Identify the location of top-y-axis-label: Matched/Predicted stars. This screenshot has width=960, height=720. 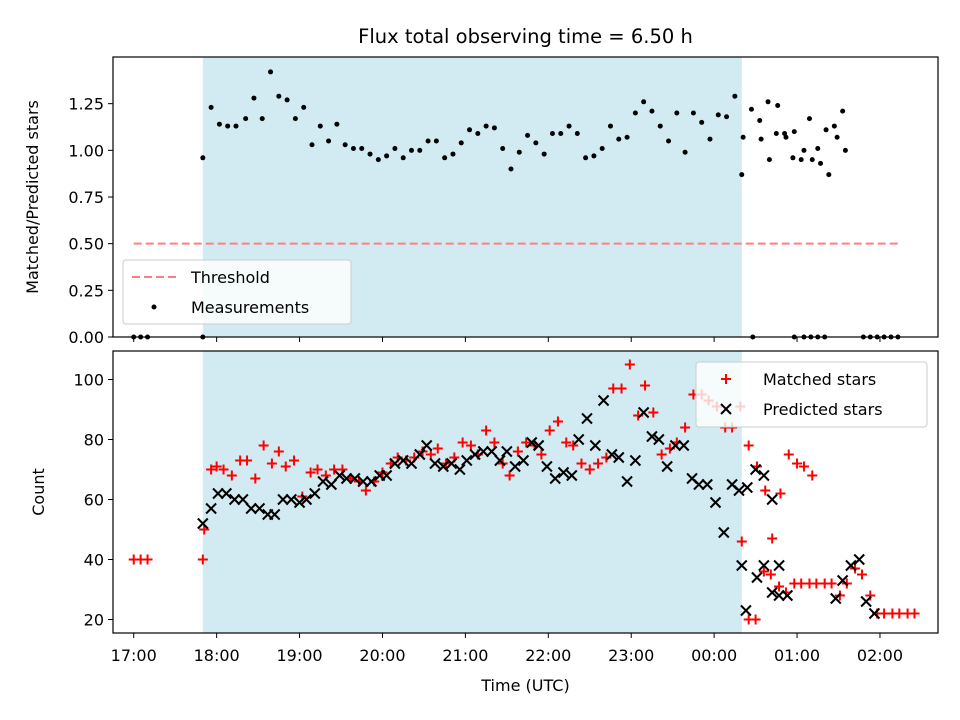
(32, 197).